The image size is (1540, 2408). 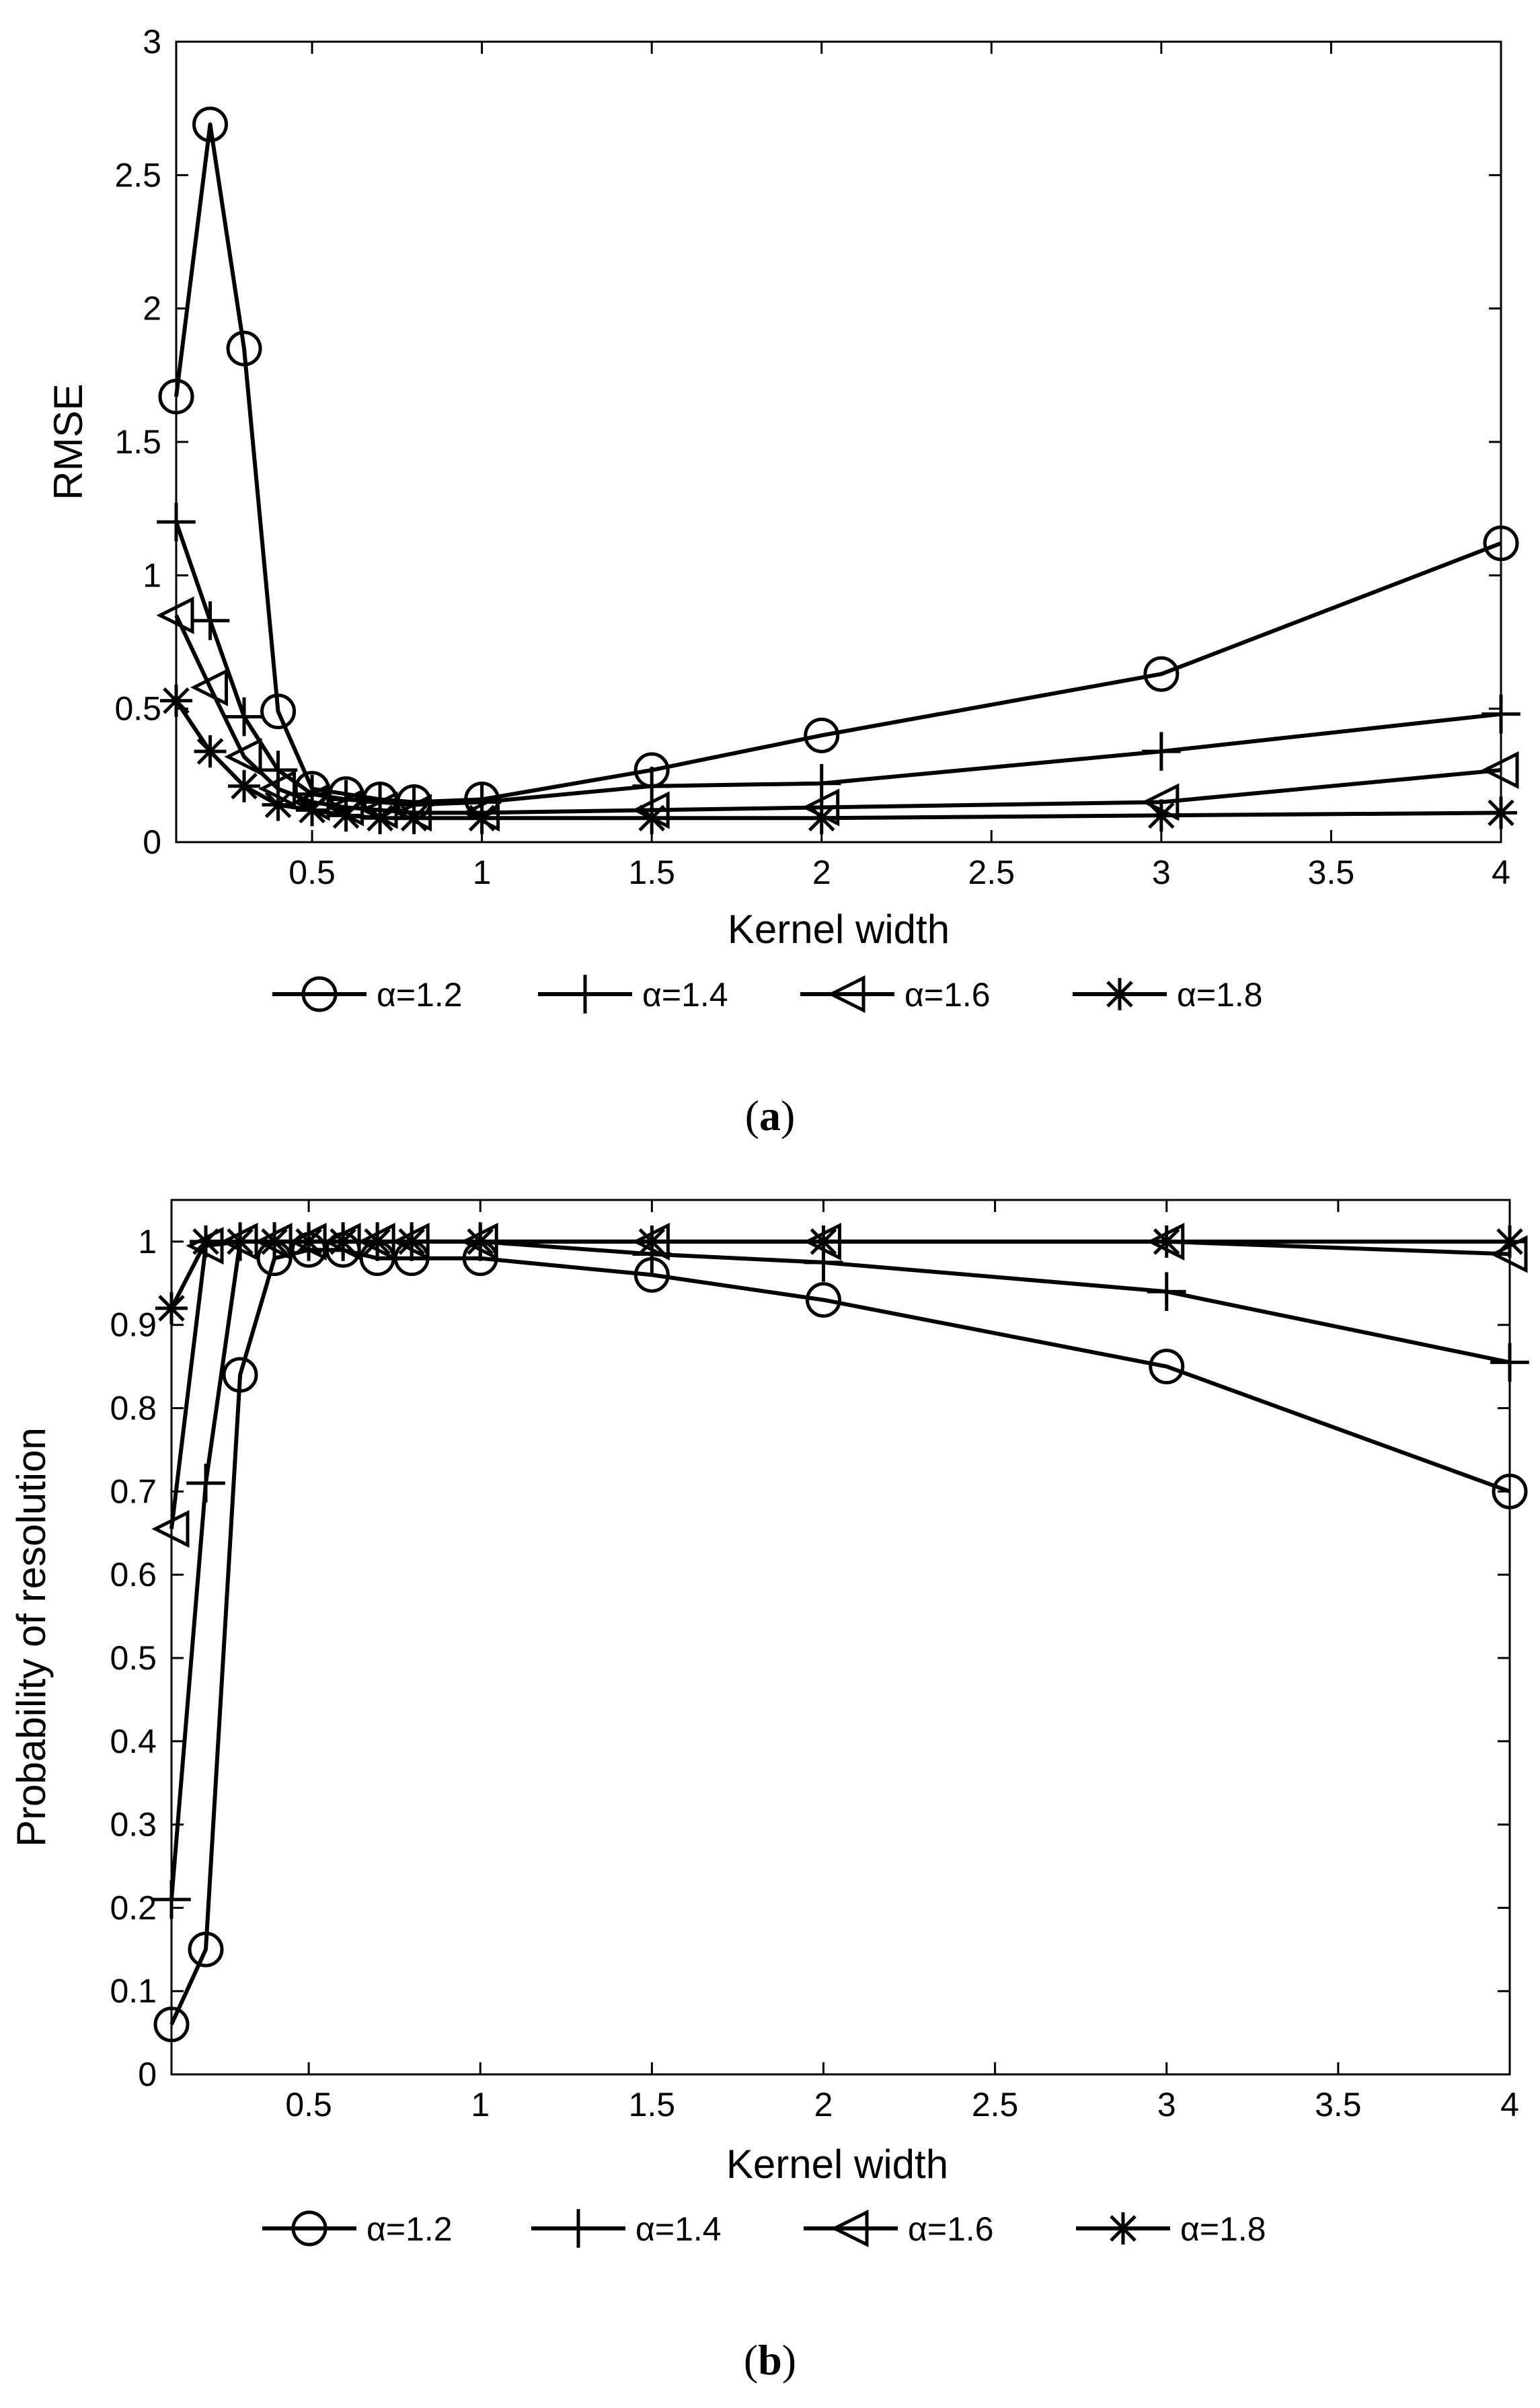 I want to click on legend-label: α=1.2, so click(x=420, y=995).